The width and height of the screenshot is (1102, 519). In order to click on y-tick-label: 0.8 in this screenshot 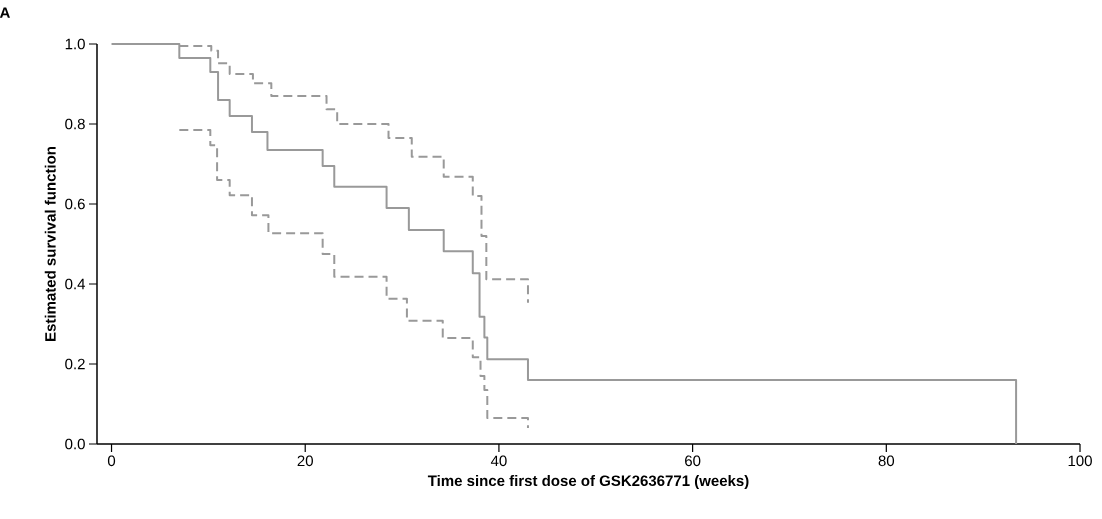, I will do `click(75, 124)`.